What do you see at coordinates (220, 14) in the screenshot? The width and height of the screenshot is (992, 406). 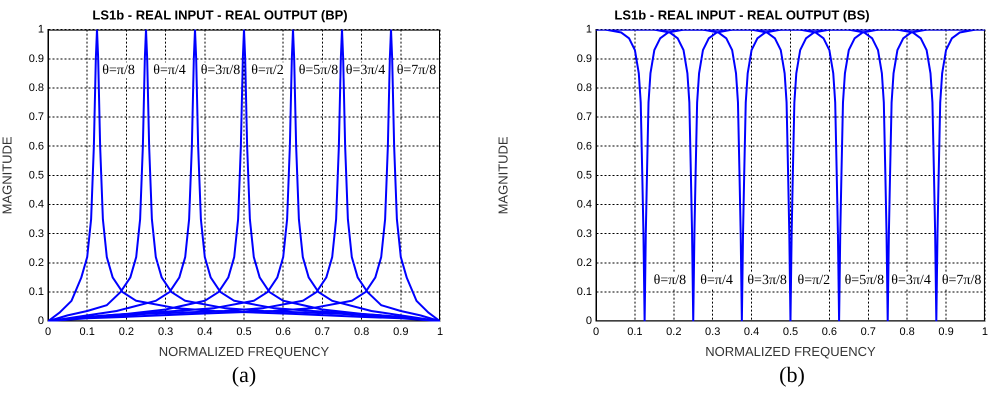 I see `chart-title: LS1b - REAL INPUT - REAL OUTPUT (BP)` at bounding box center [220, 14].